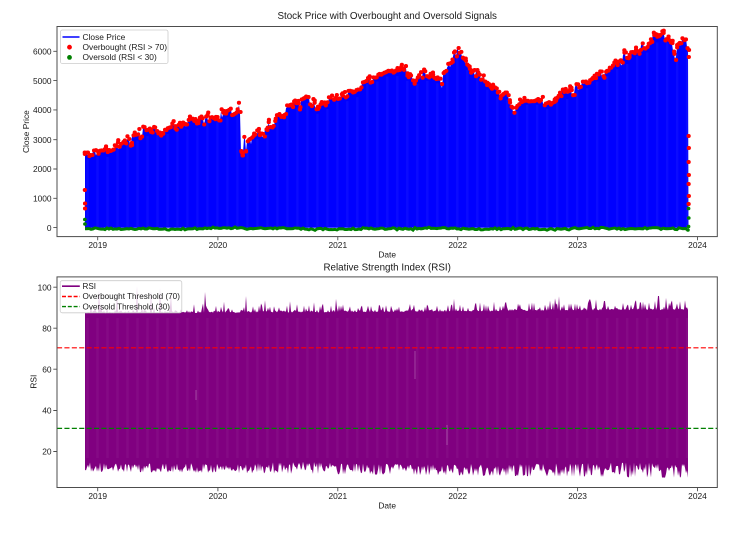  Describe the element at coordinates (120, 57) in the screenshot. I see `svg-text: Oversold (RSI < 30)` at that location.